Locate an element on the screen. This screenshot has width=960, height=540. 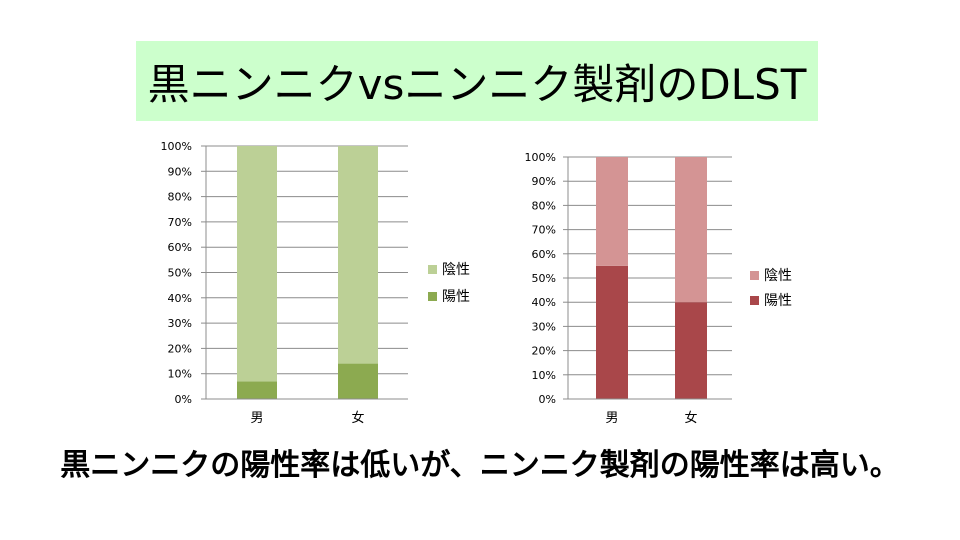
slide-title: 黒ニンニクvsニンニク製剤のDLST is located at coordinates (477, 84).